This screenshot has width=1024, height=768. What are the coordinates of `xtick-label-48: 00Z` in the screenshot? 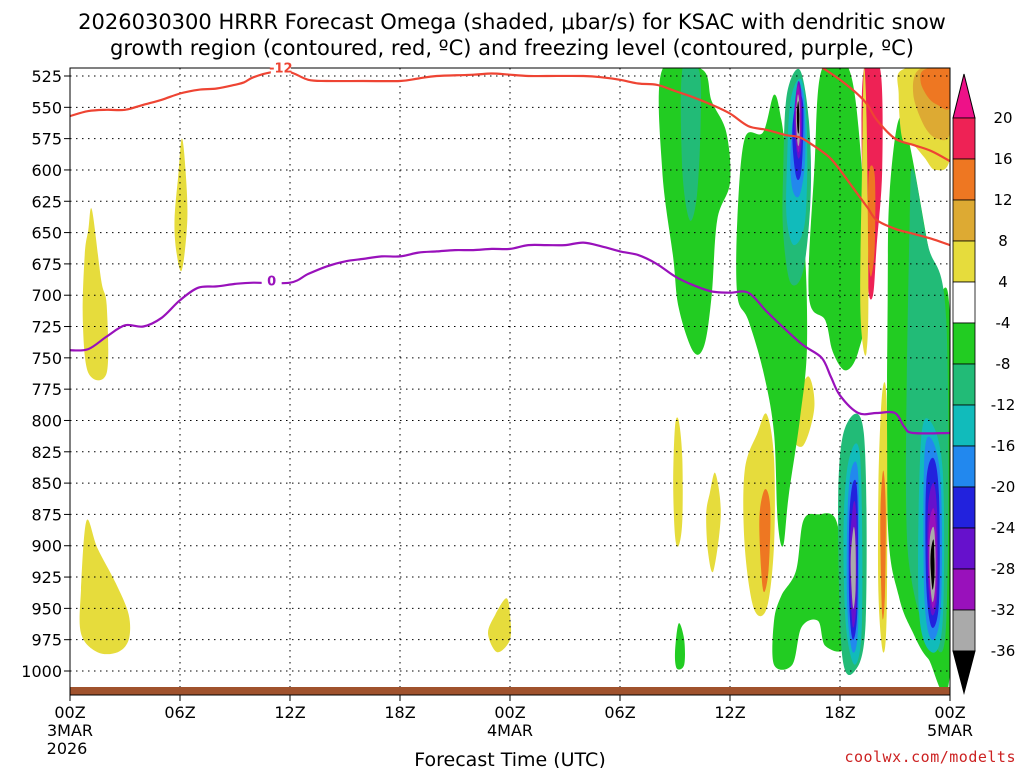 It's located at (949, 712).